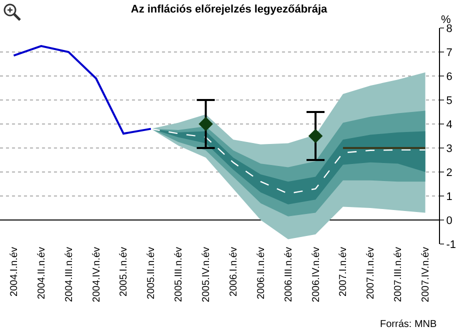 The height and width of the screenshot is (335, 458). Describe the element at coordinates (152, 273) in the screenshot. I see `x-tick-label: 2005.II.n.év` at that location.